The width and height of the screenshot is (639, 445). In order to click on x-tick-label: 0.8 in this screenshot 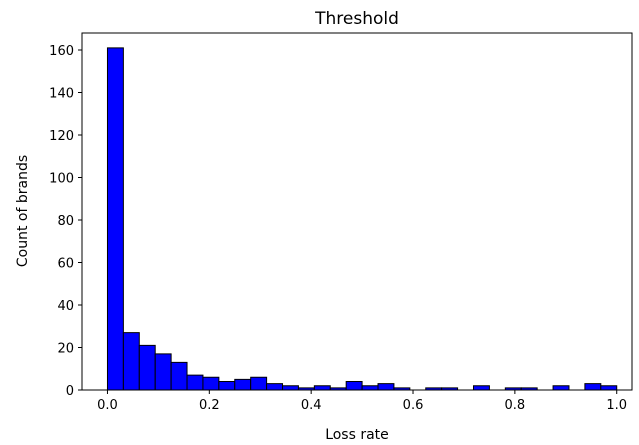, I will do `click(515, 405)`.